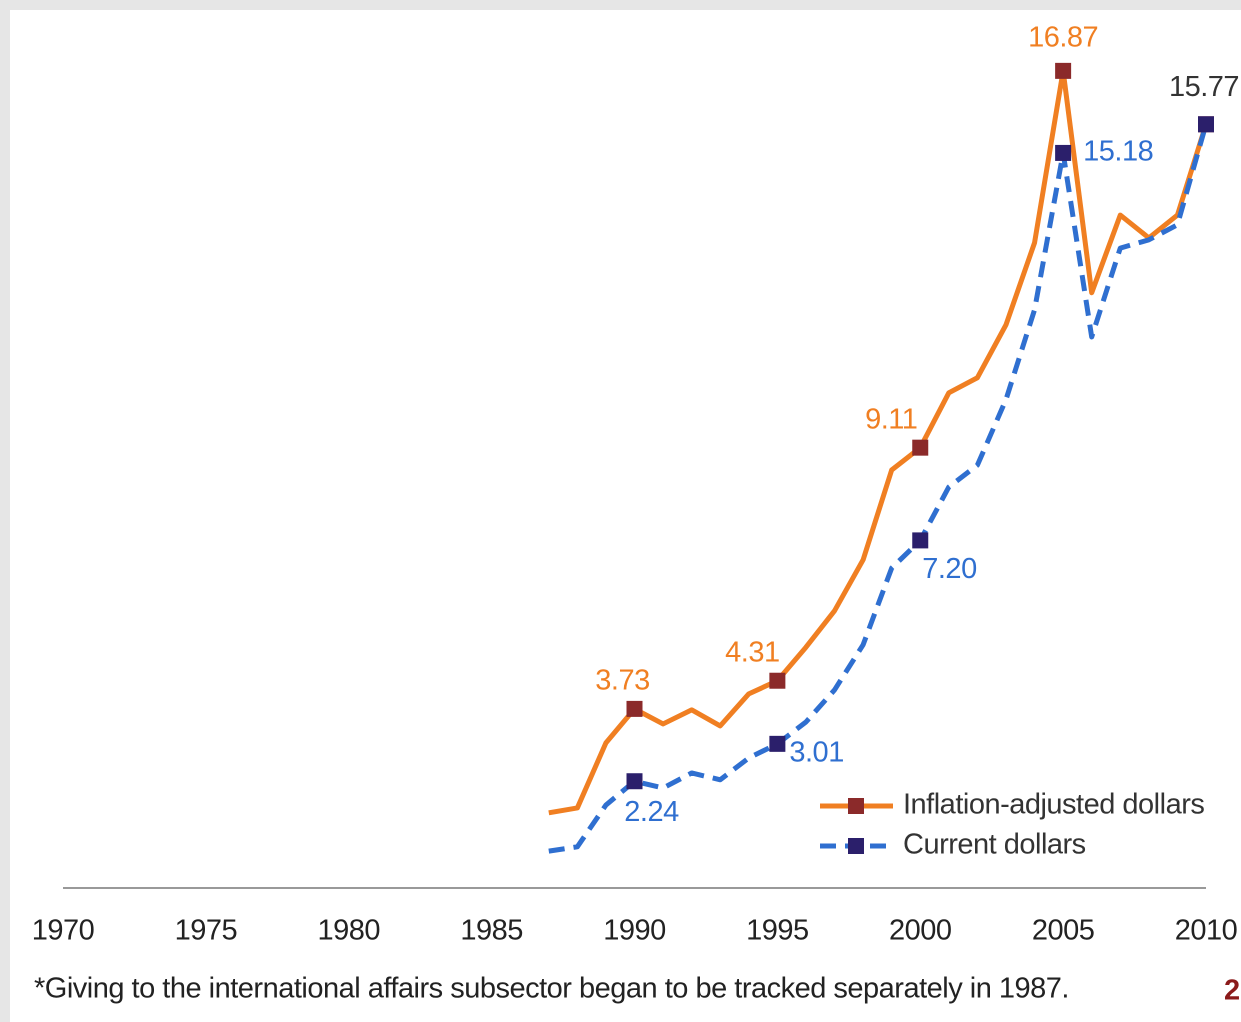 The height and width of the screenshot is (1022, 1241). What do you see at coordinates (920, 931) in the screenshot?
I see `x-tick-label: 2000` at bounding box center [920, 931].